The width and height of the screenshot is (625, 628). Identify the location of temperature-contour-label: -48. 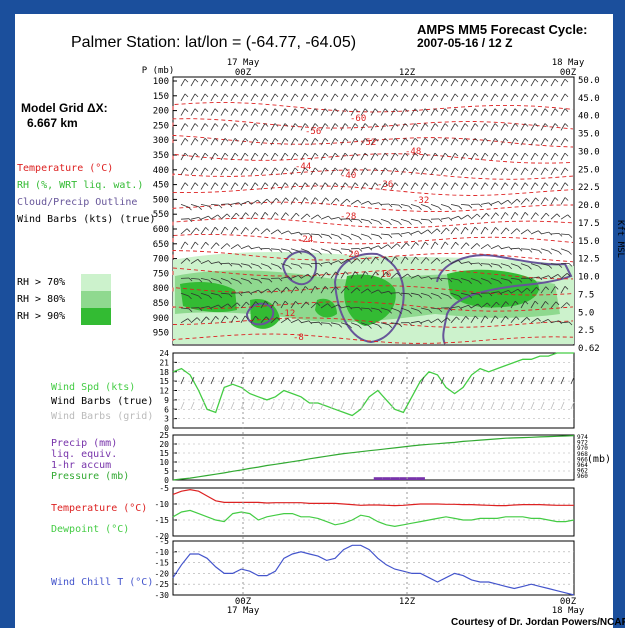
(413, 152).